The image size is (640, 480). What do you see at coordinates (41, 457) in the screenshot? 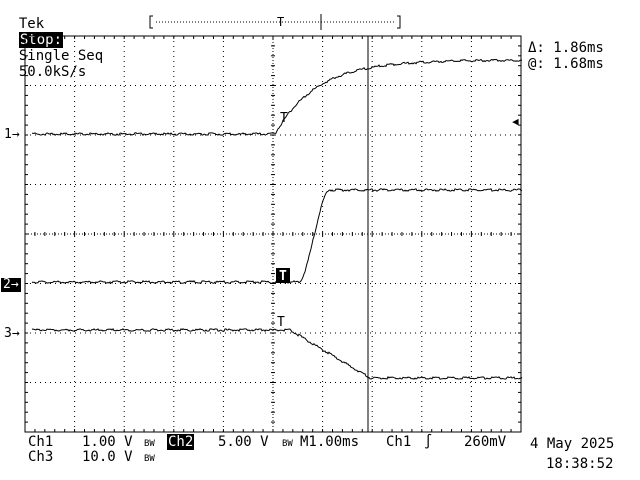
I see `footer-ch3-label: Ch3` at bounding box center [41, 457].